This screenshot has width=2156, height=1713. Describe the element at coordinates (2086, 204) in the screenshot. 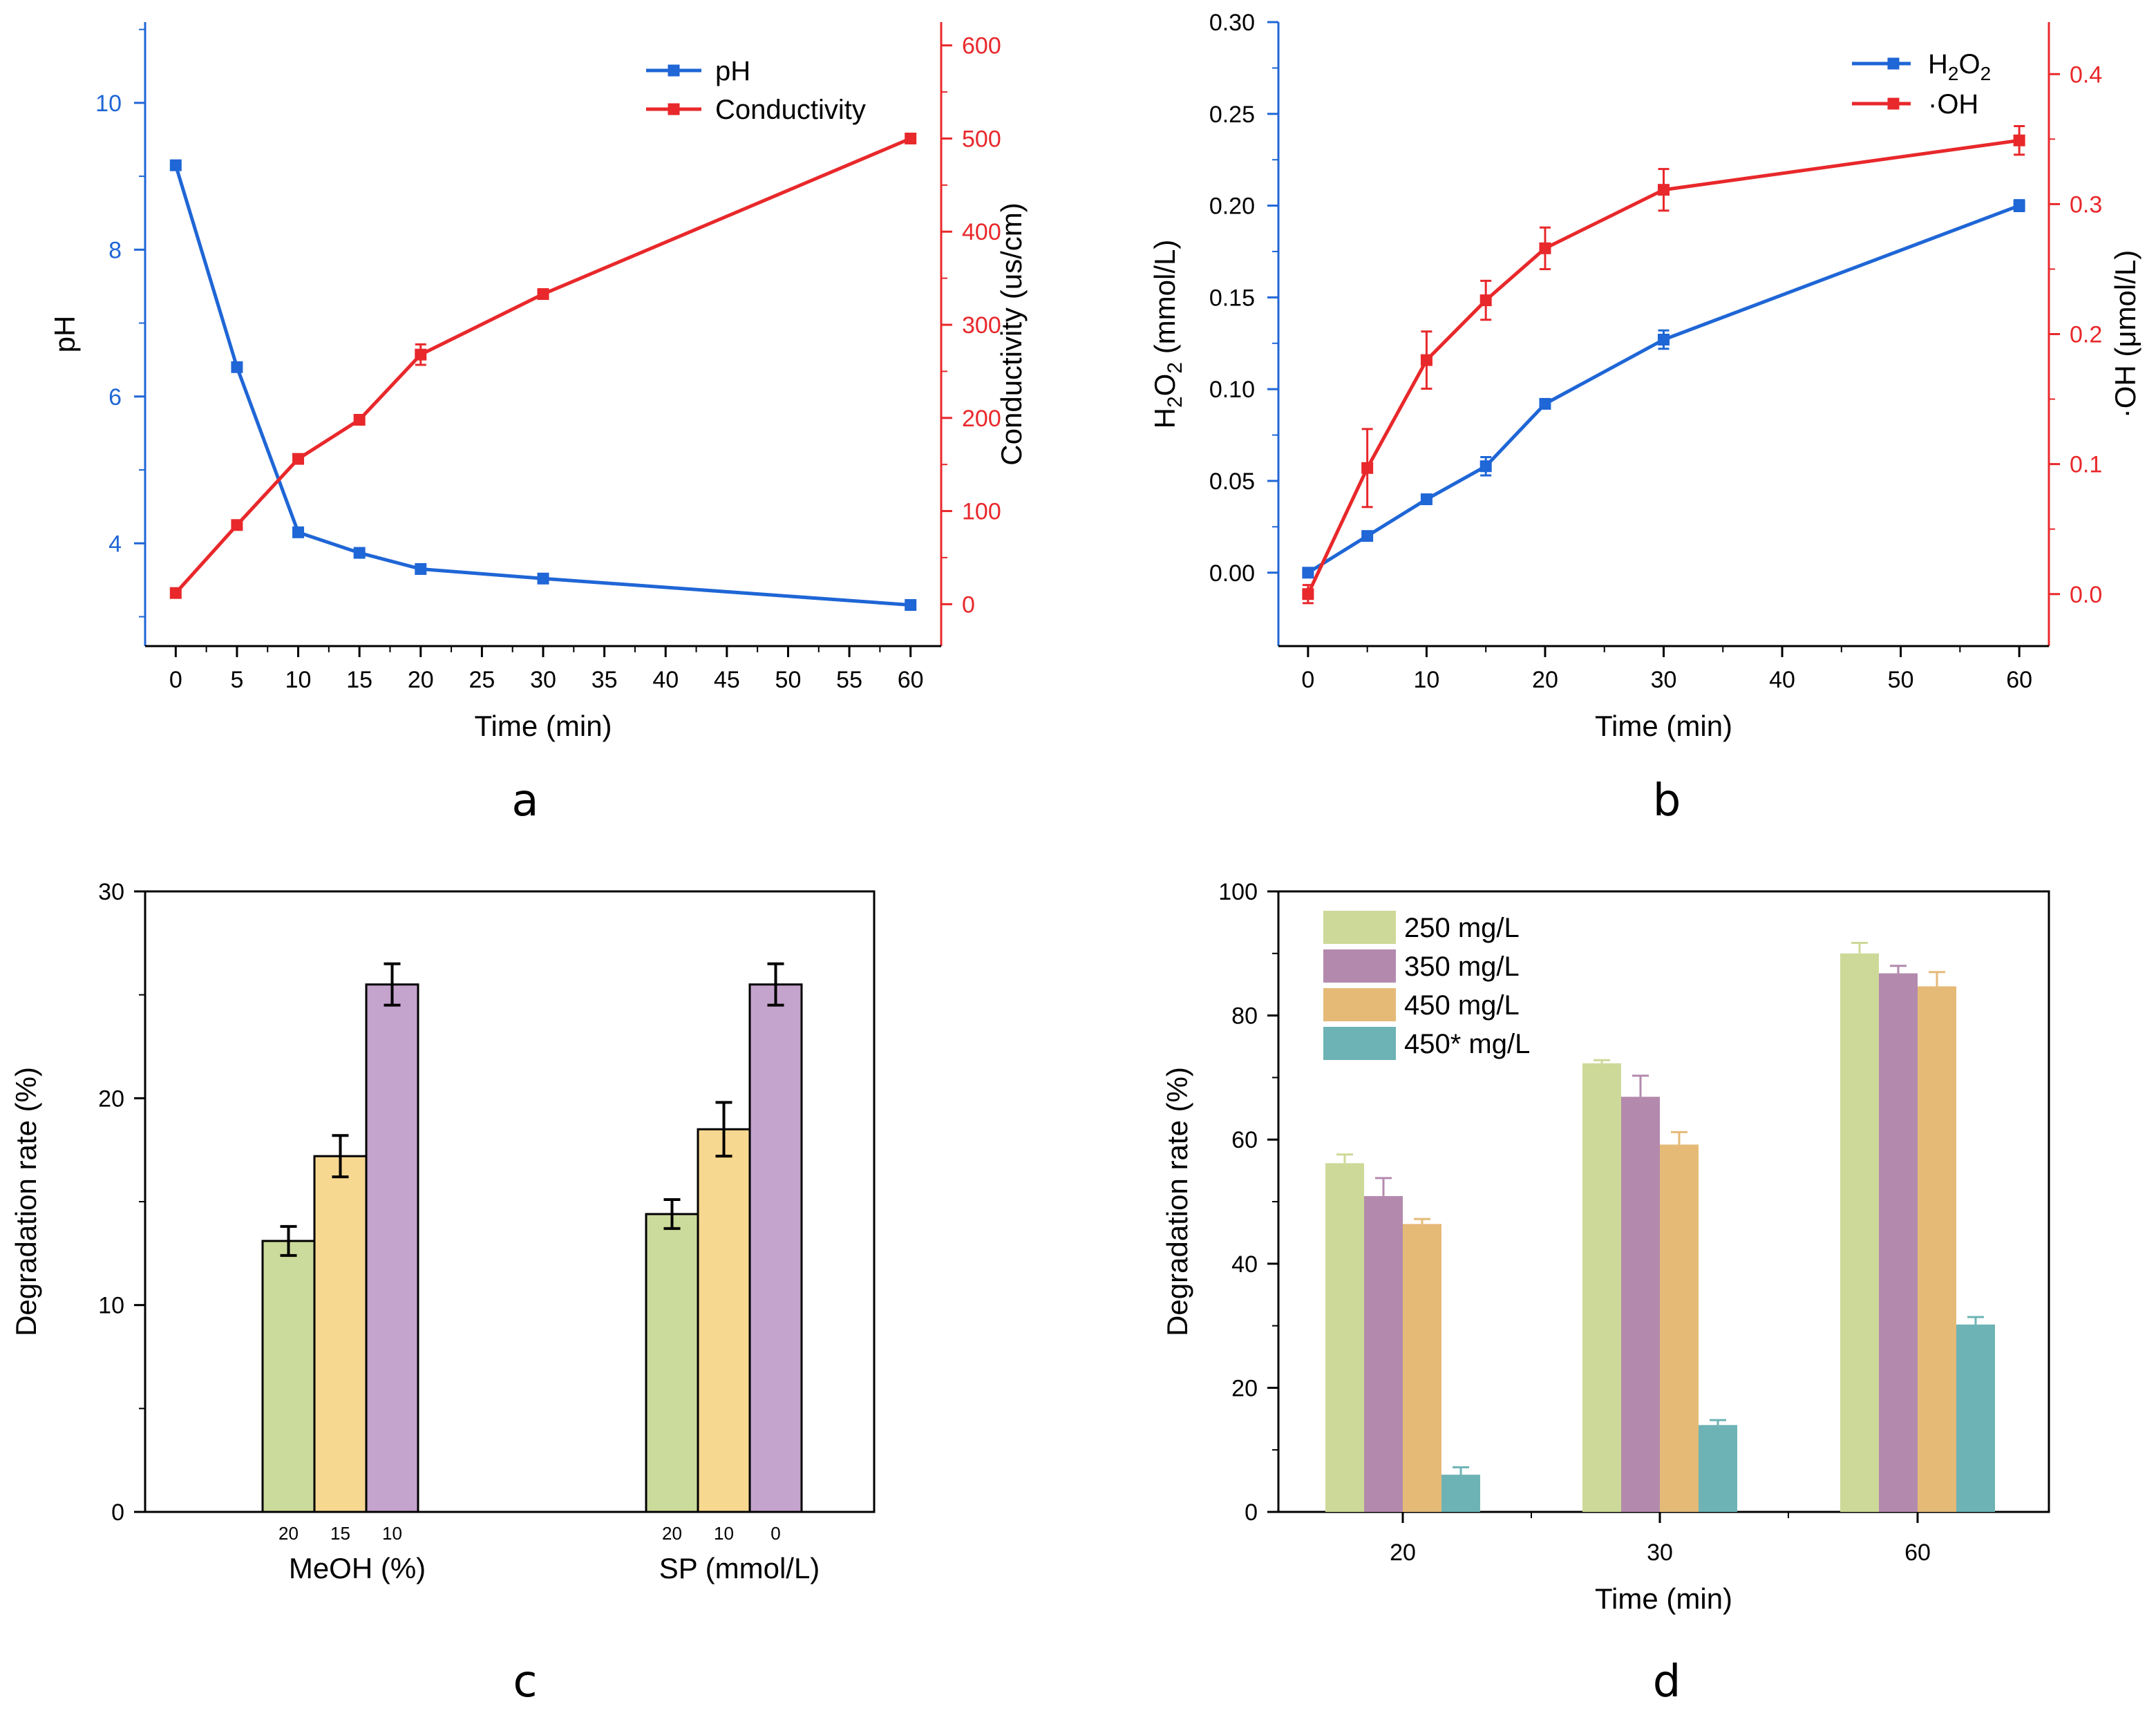

I see `y-right-tick-label: 0.3` at that location.